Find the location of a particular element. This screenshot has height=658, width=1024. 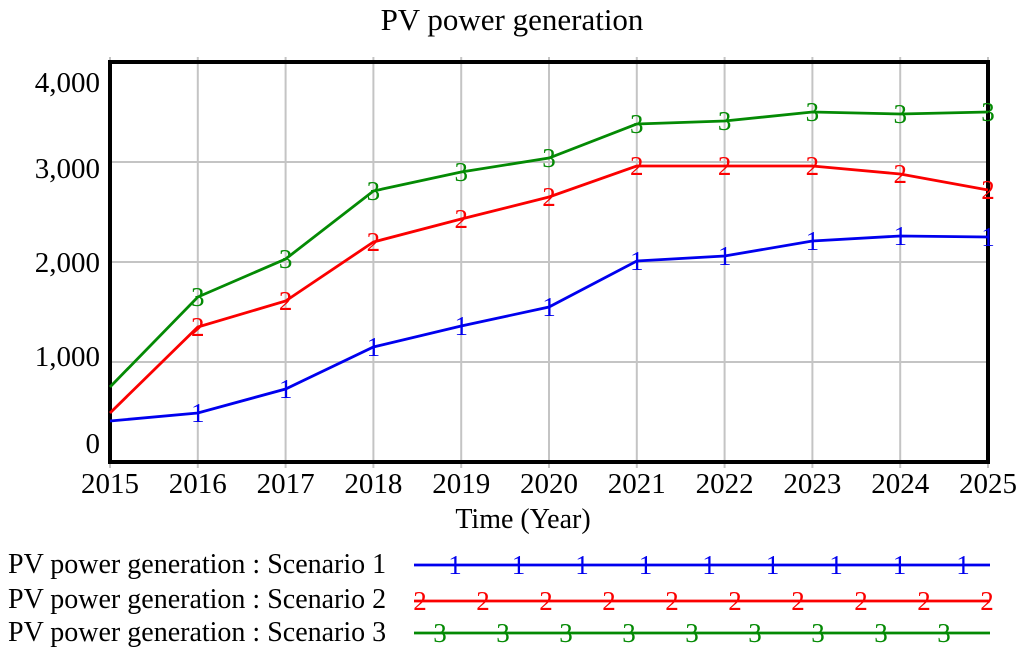

legend-label-scenario-1: PV power generation : Scenario 1 is located at coordinates (197, 564).